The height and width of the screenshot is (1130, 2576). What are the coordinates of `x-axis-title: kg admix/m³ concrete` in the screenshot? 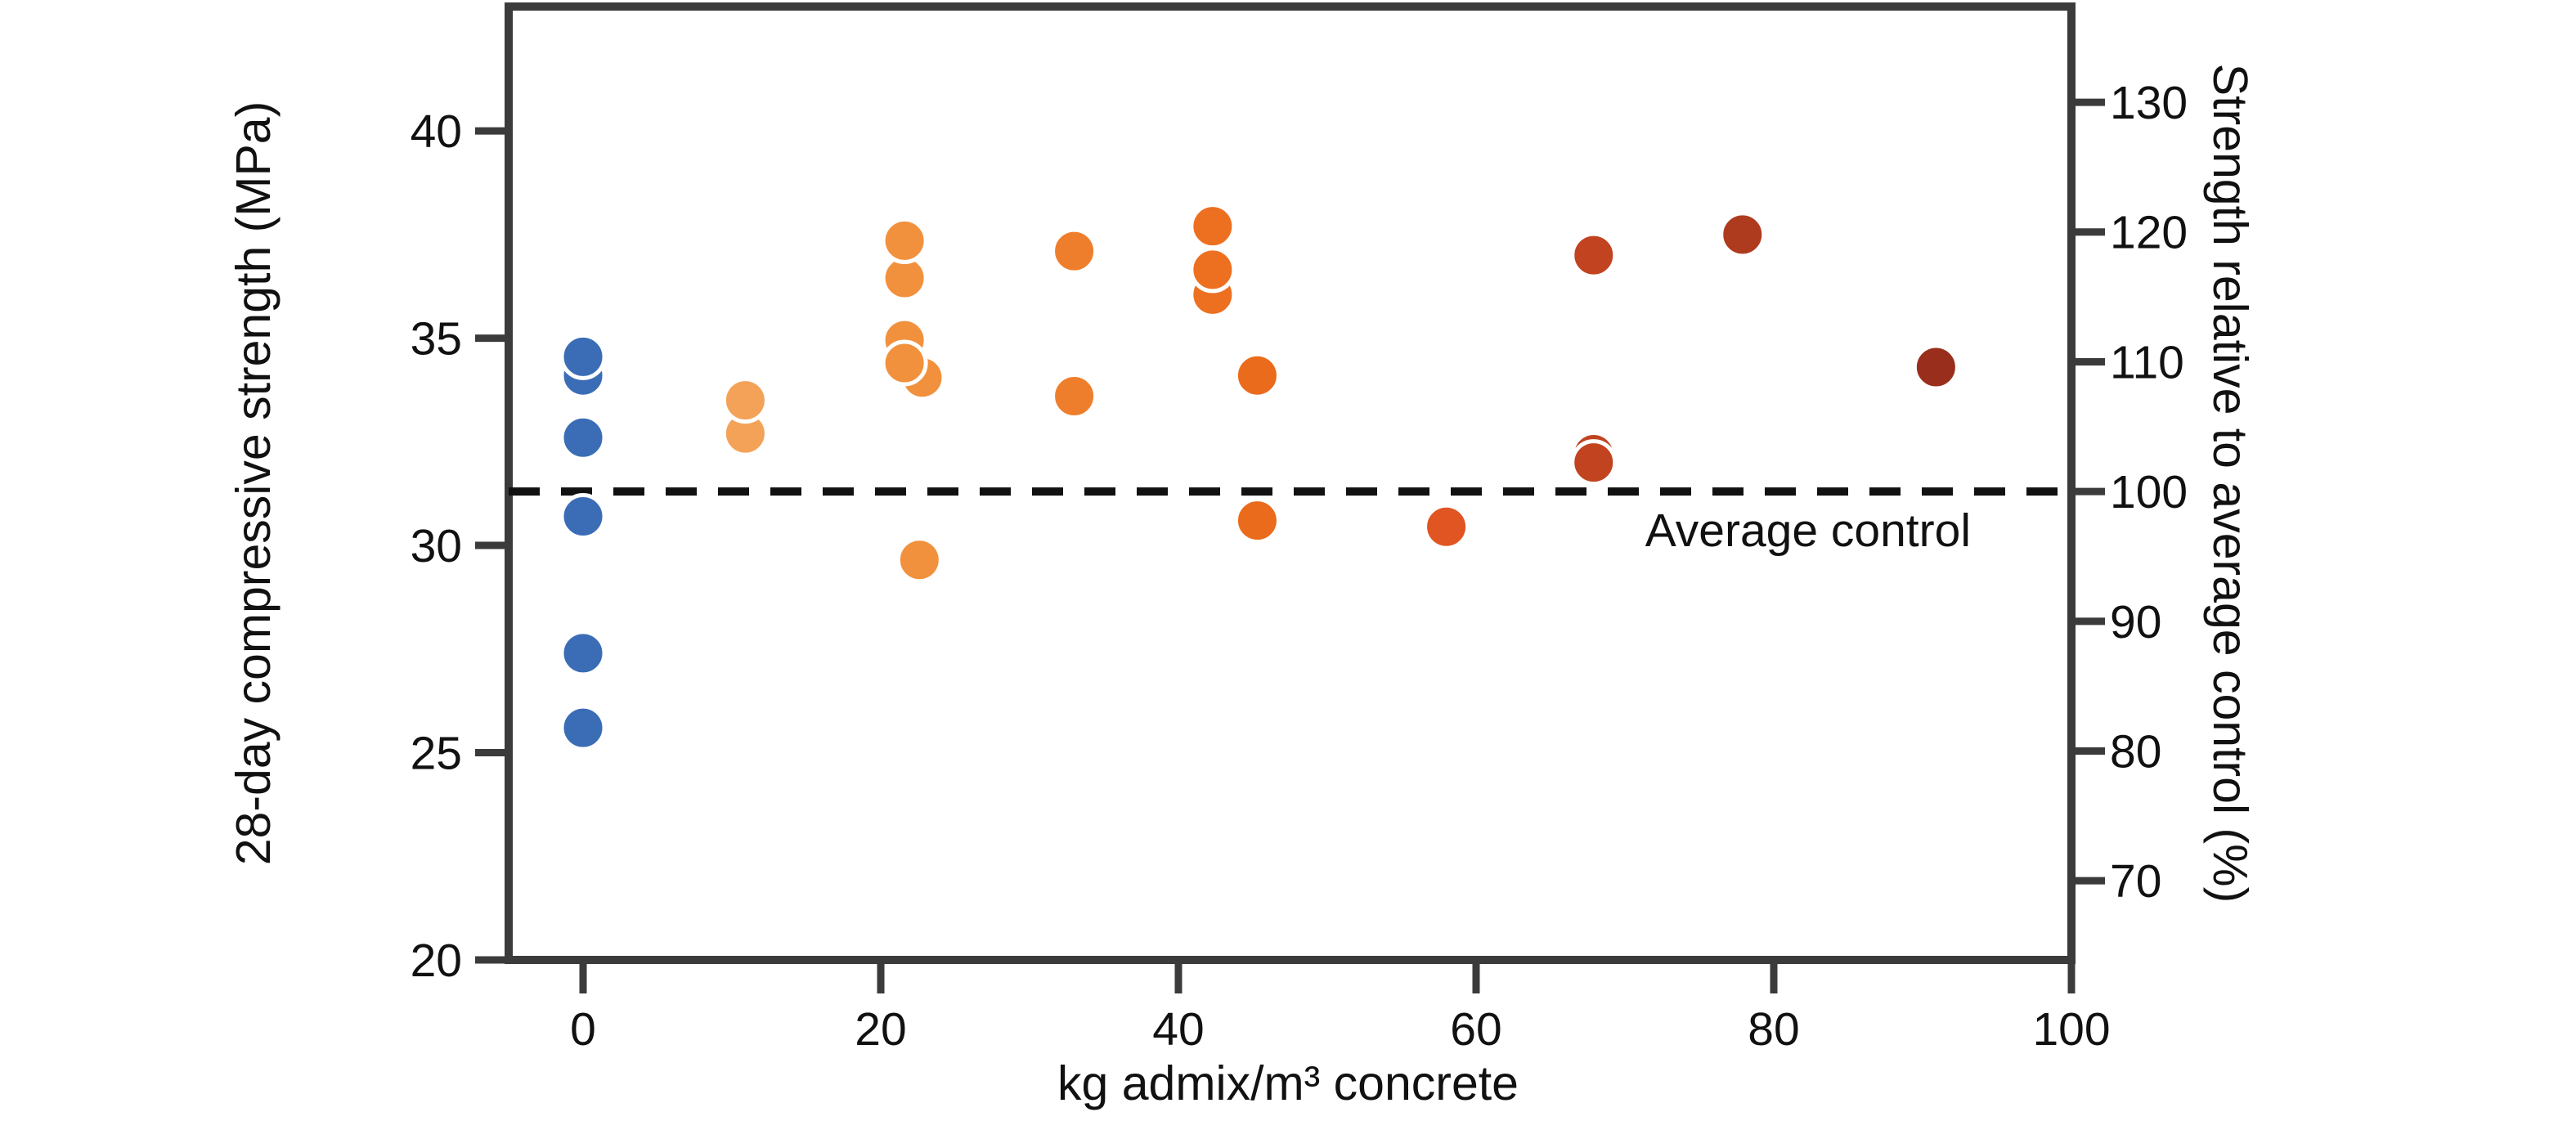 It's located at (1288, 1083).